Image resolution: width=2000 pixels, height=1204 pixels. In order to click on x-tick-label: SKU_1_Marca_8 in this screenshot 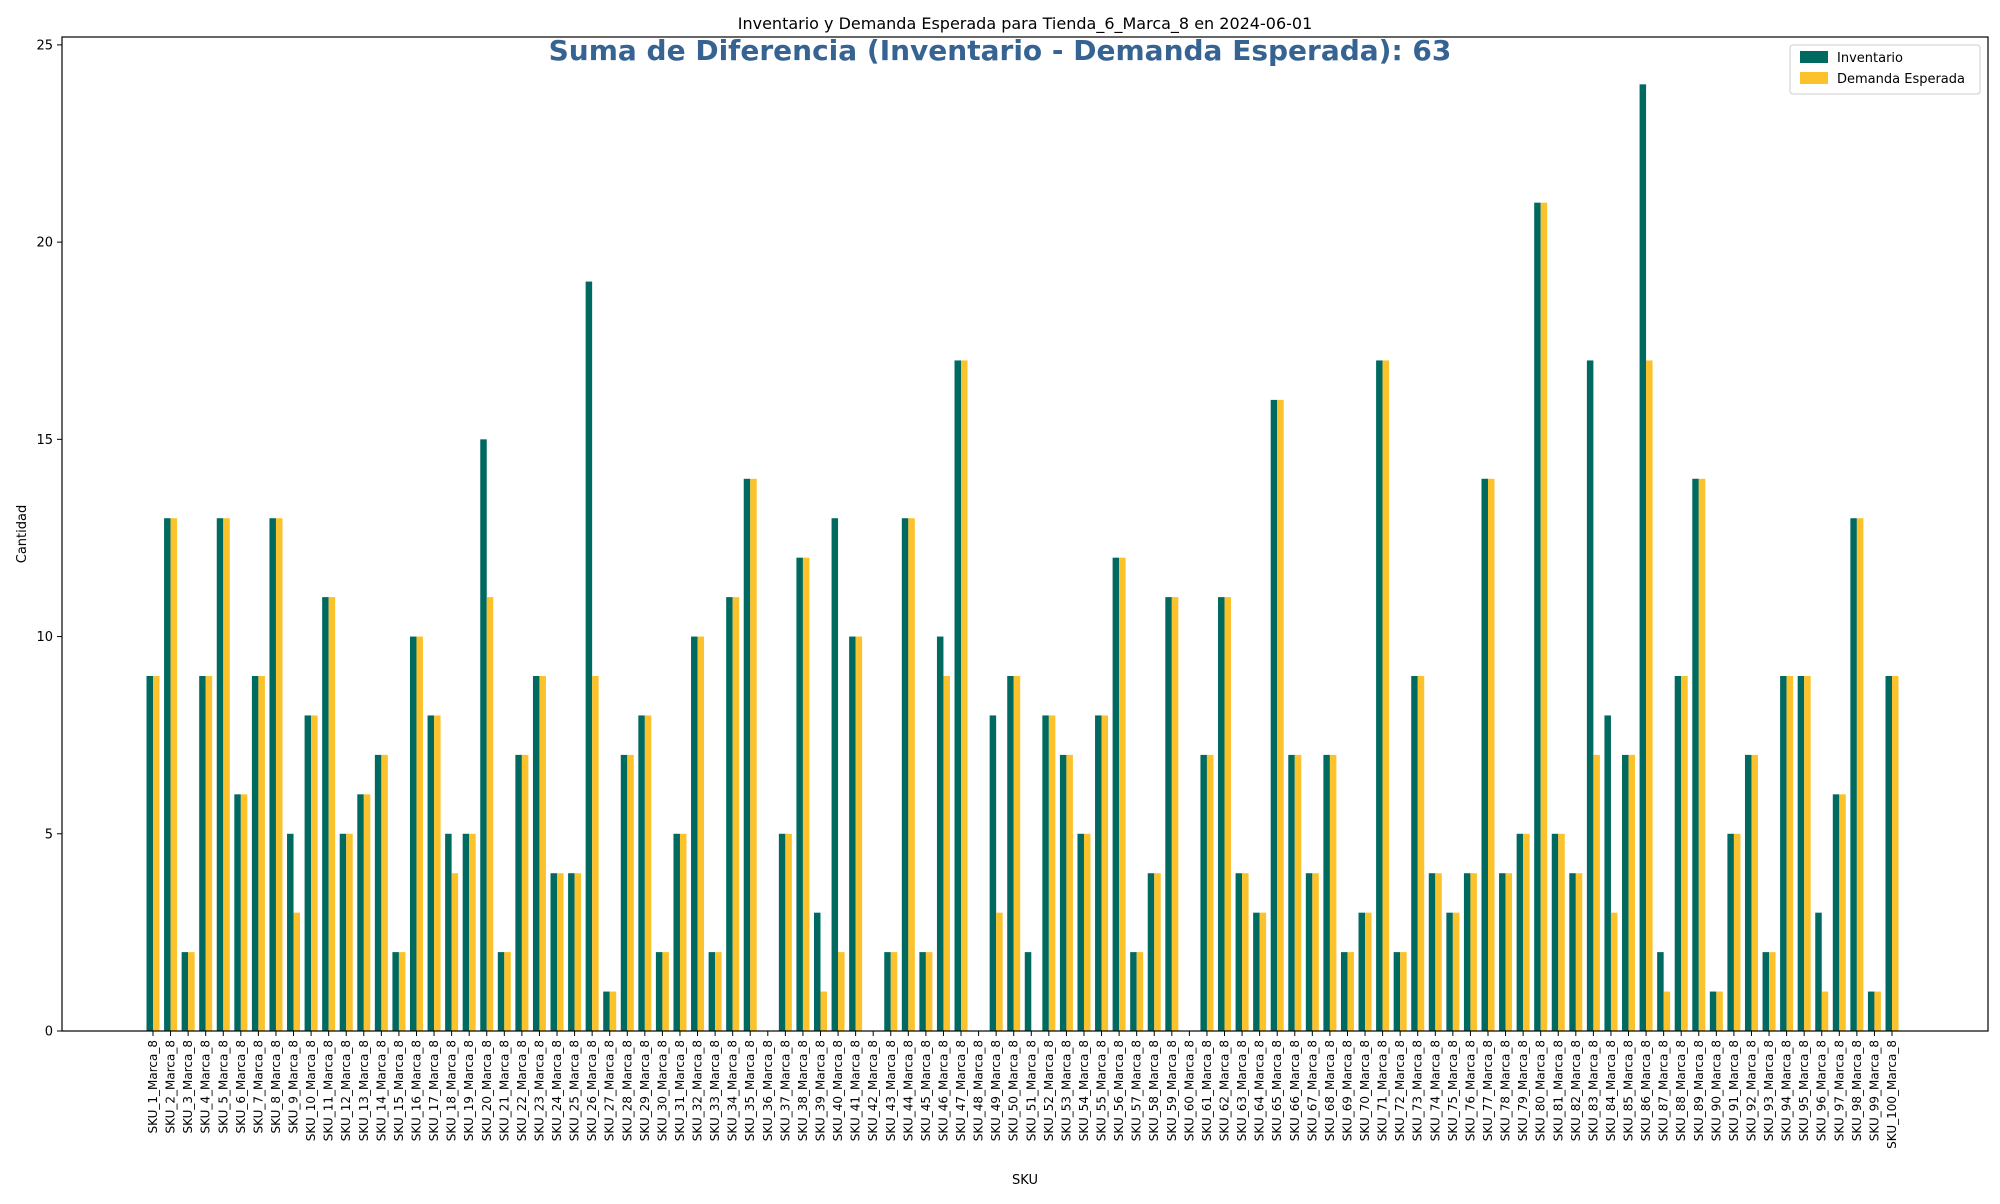, I will do `click(153, 1087)`.